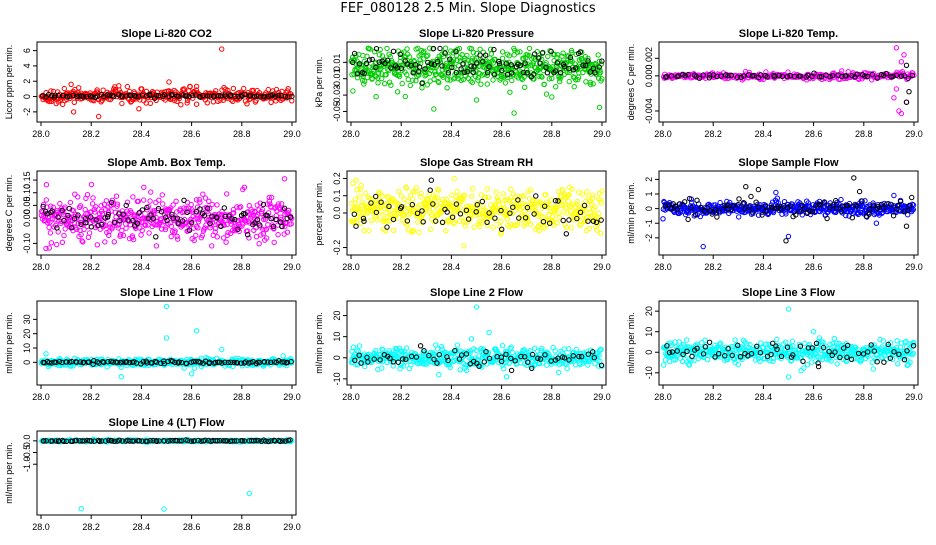 Image resolution: width=936 pixels, height=545 pixels. What do you see at coordinates (337, 337) in the screenshot?
I see `y-tick-label: 10` at bounding box center [337, 337].